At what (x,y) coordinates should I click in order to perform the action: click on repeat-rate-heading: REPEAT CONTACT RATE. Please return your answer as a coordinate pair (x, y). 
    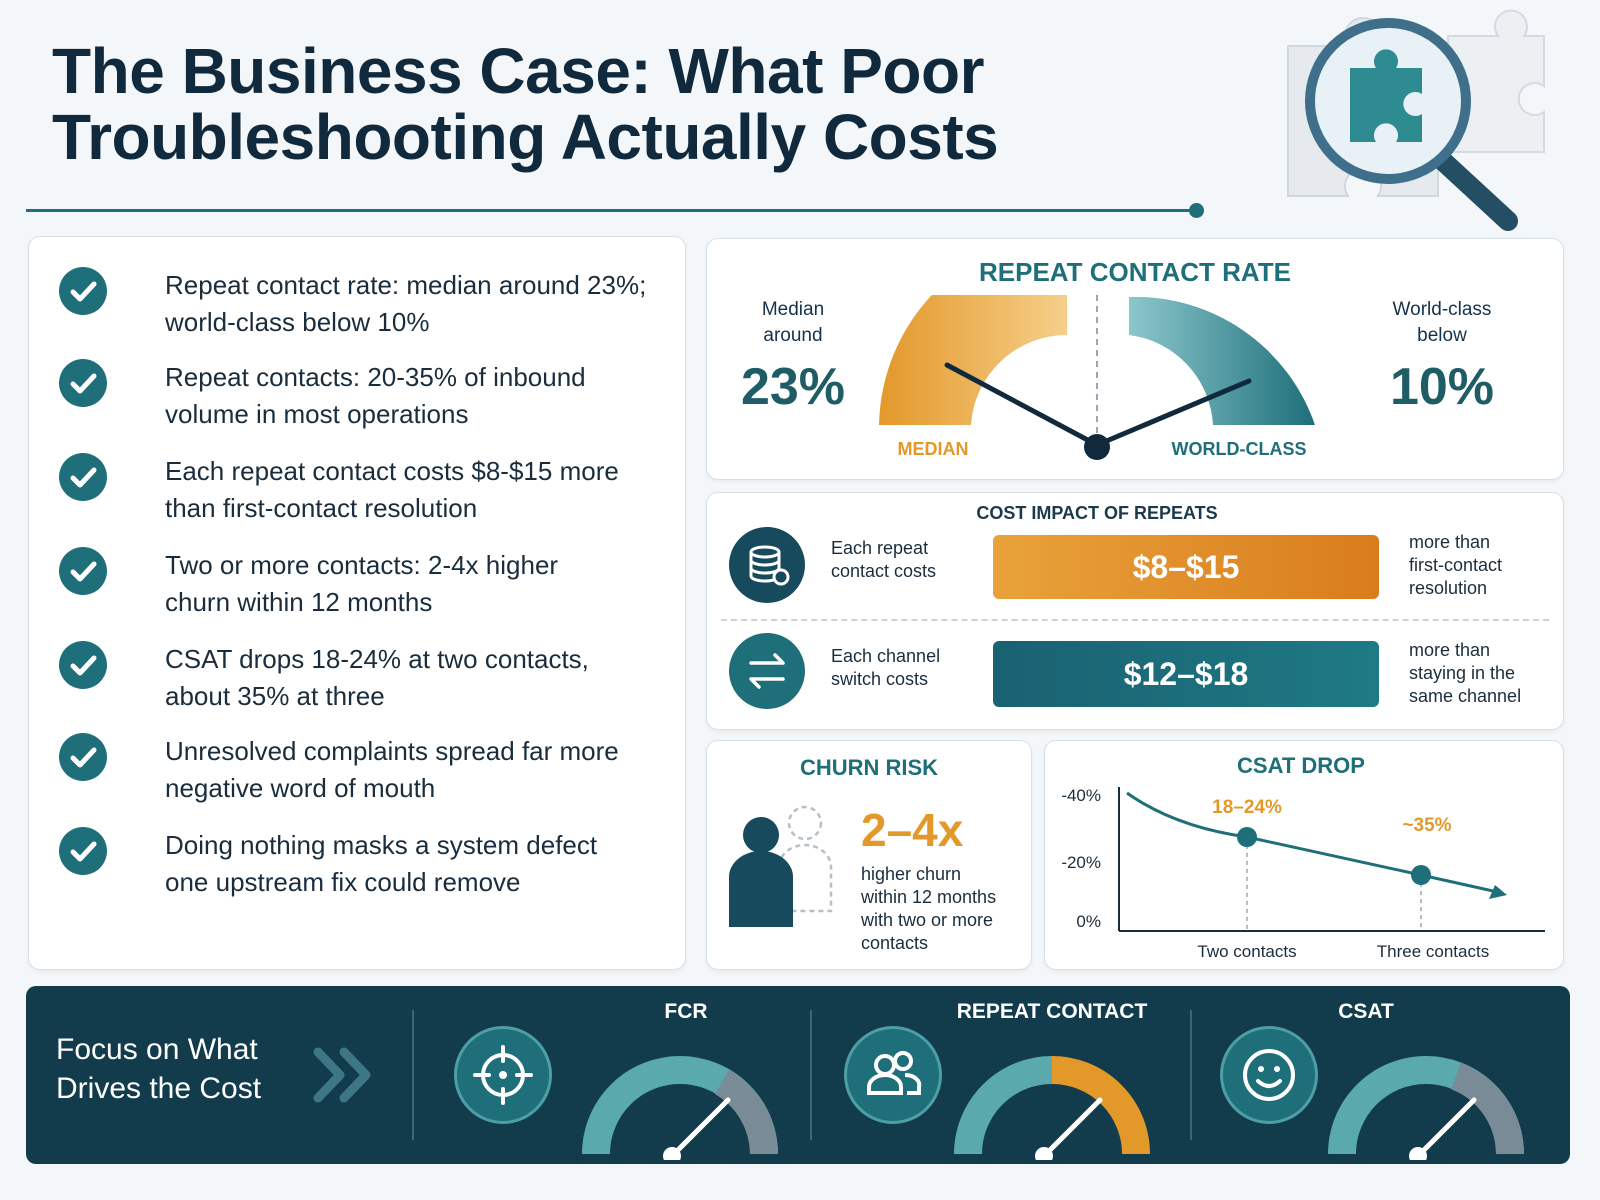
    Looking at the image, I should click on (1135, 272).